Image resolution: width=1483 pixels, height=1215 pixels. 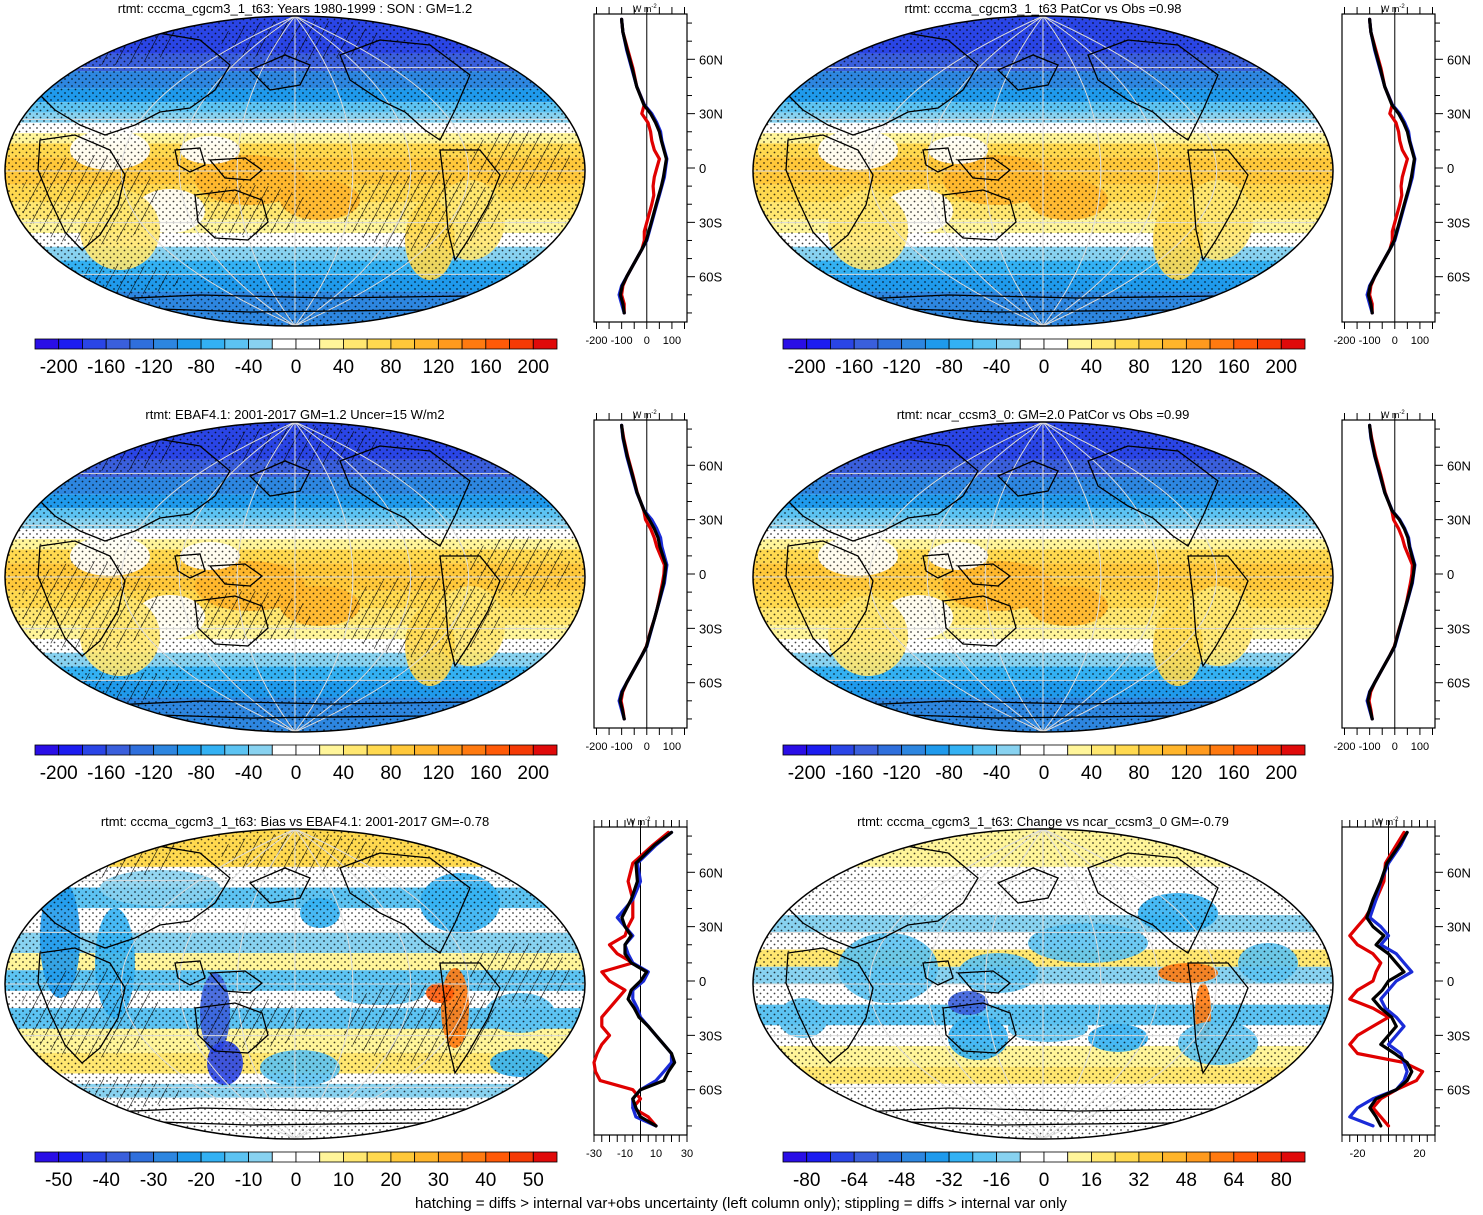 I want to click on colorbar-tick-label: -16, so click(x=996, y=1180).